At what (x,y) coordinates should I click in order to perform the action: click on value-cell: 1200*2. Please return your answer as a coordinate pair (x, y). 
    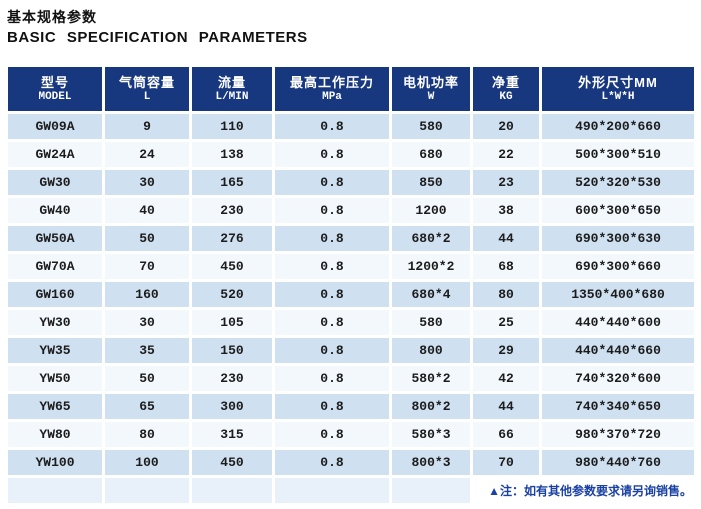
    Looking at the image, I should click on (431, 266).